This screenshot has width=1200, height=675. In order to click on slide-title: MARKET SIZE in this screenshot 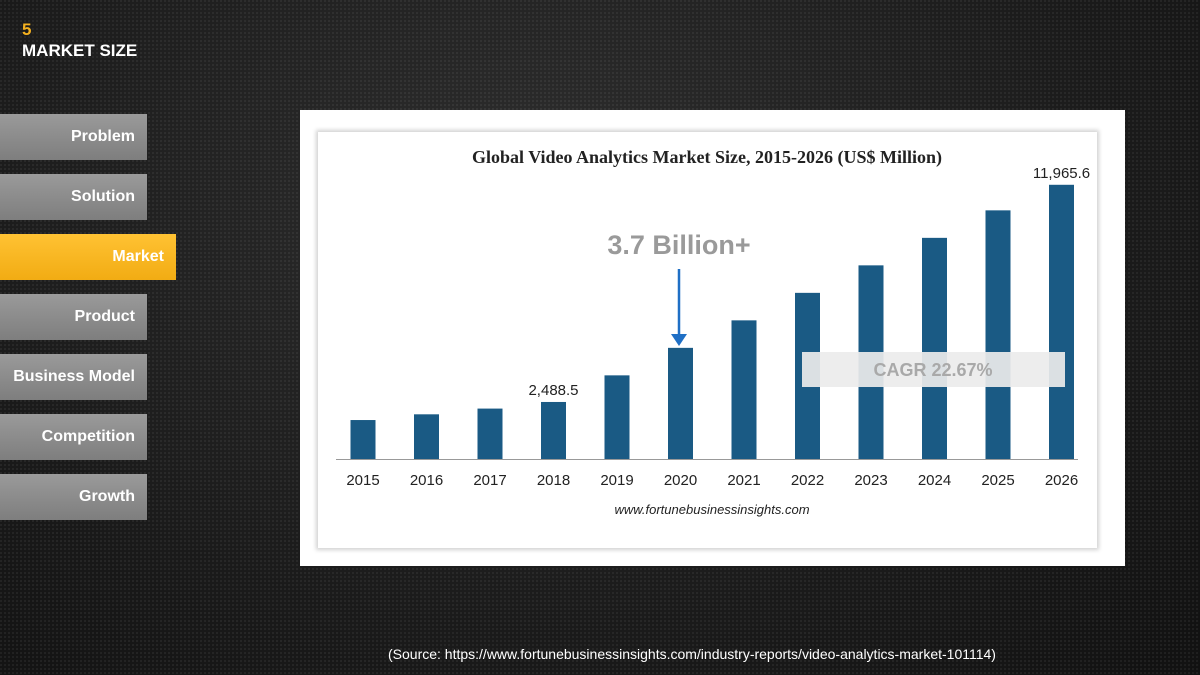, I will do `click(80, 50)`.